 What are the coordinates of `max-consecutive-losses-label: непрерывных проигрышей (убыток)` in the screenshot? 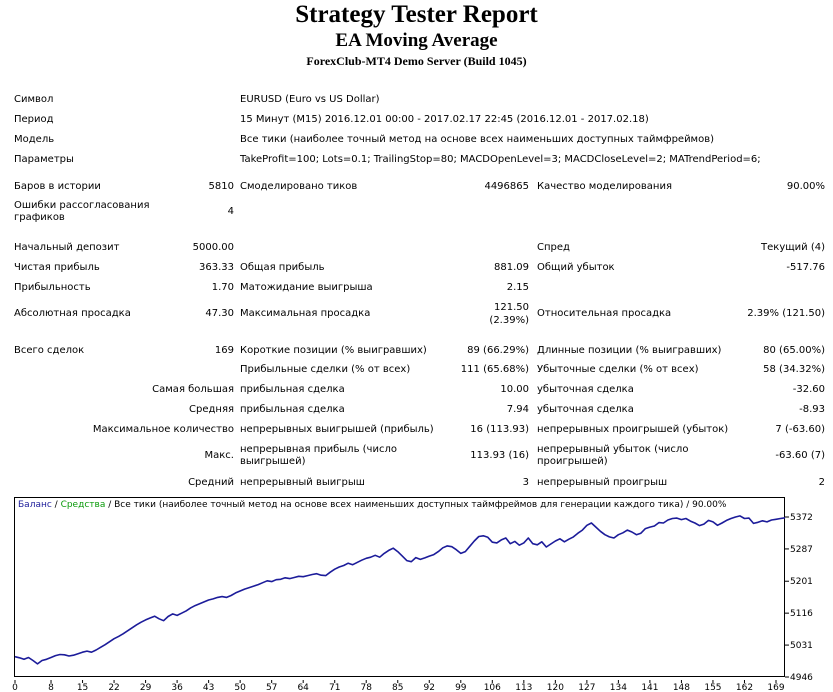 It's located at (633, 429).